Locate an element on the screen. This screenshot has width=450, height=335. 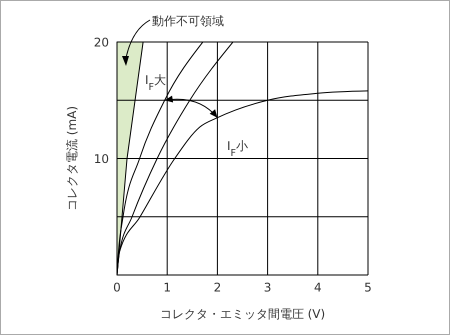
annotation: I$_{F}$小 is located at coordinates (237, 148).